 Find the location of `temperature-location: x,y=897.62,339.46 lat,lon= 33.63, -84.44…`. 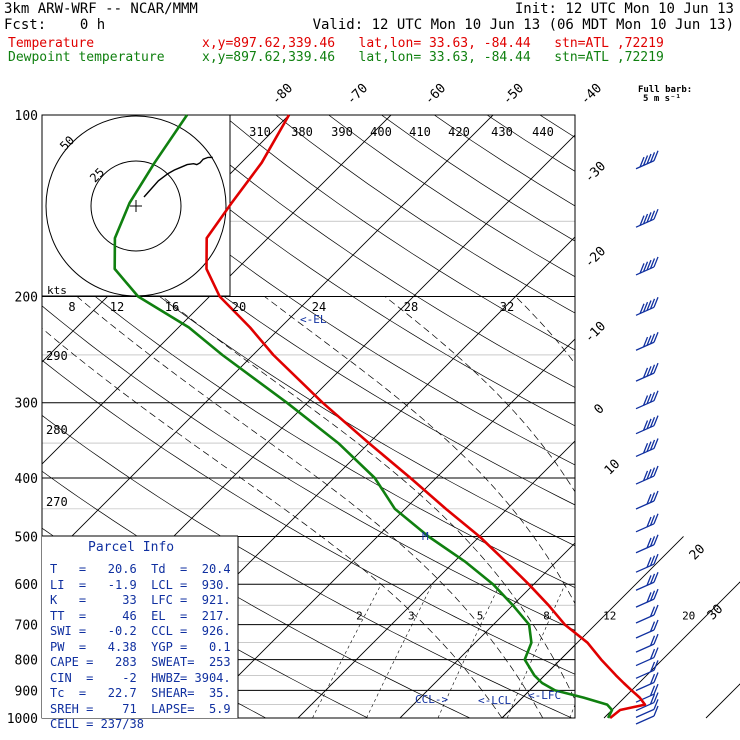

temperature-location: x,y=897.62,339.46 lat,lon= 33.63, -84.44… is located at coordinates (433, 43).